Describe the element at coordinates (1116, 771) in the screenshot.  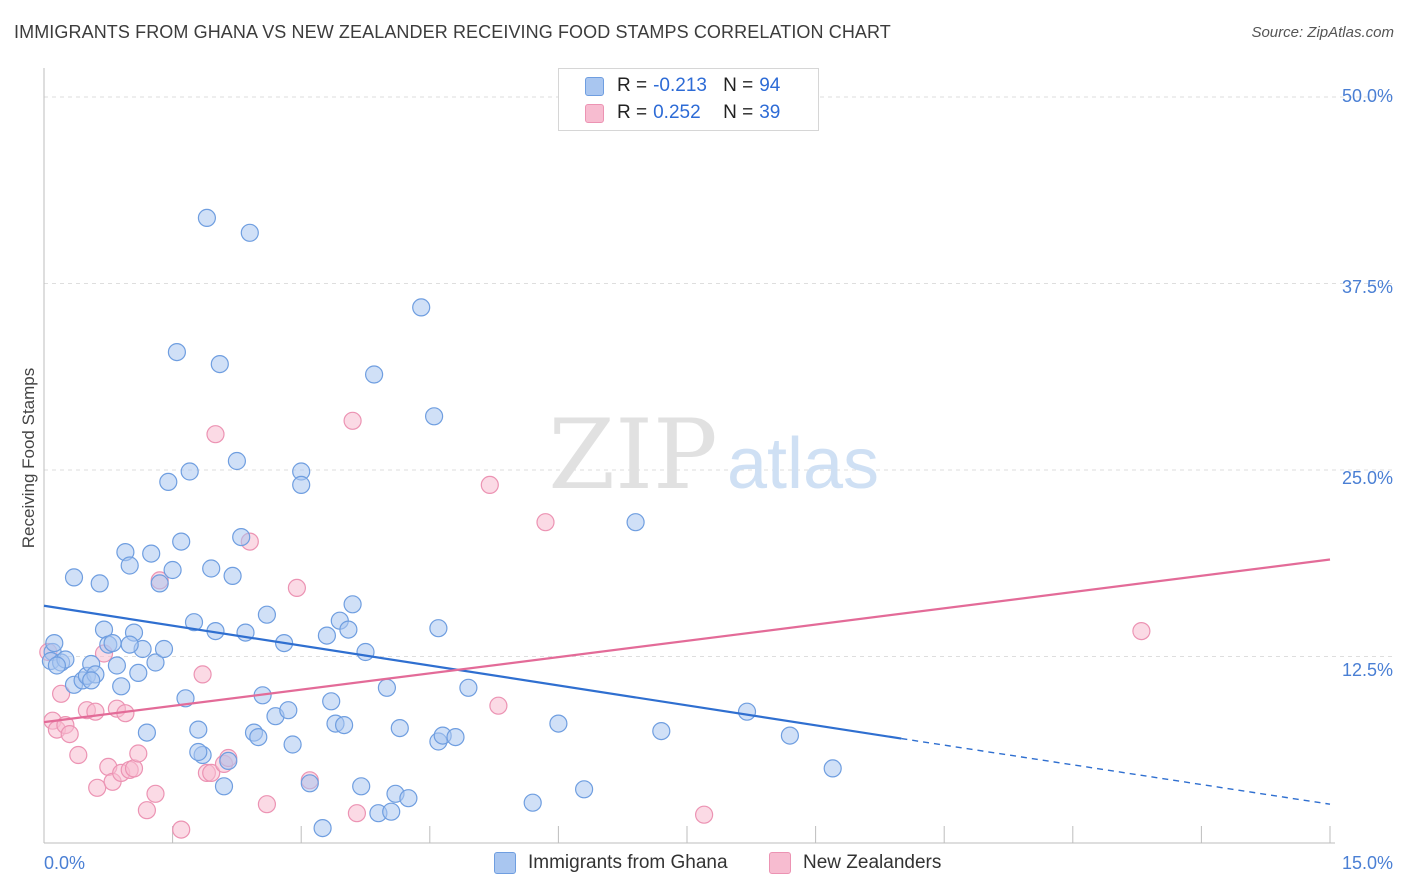
I see `ghana-trend-extension` at that location.